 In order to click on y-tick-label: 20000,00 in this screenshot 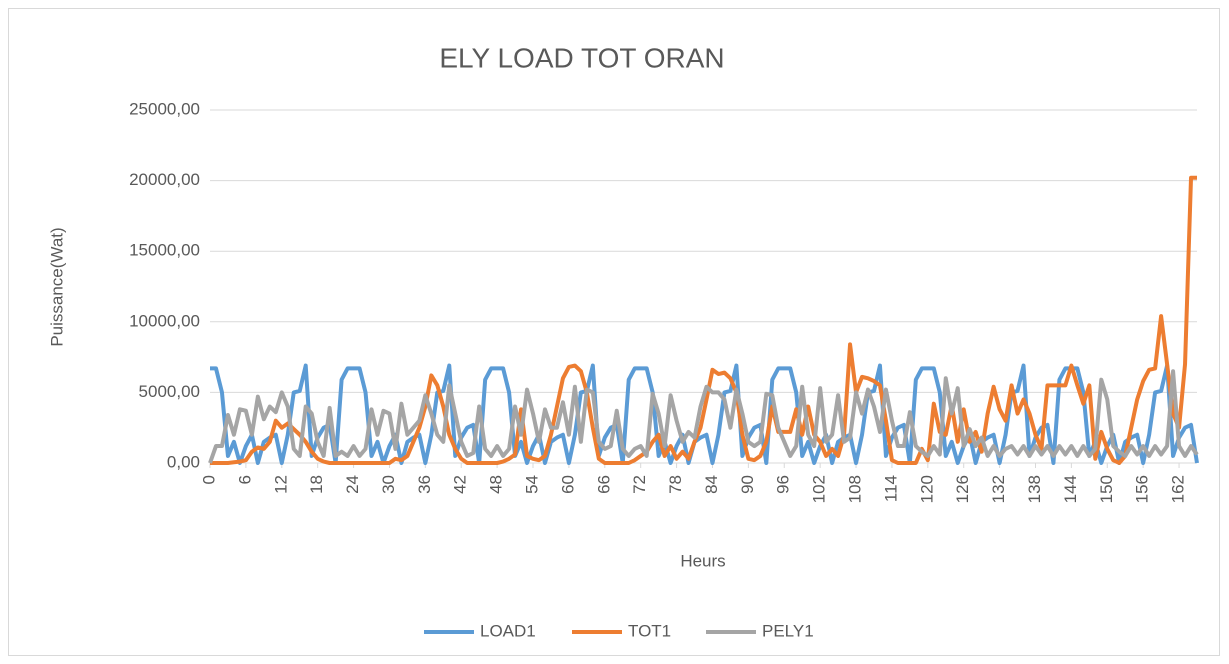, I will do `click(164, 179)`.